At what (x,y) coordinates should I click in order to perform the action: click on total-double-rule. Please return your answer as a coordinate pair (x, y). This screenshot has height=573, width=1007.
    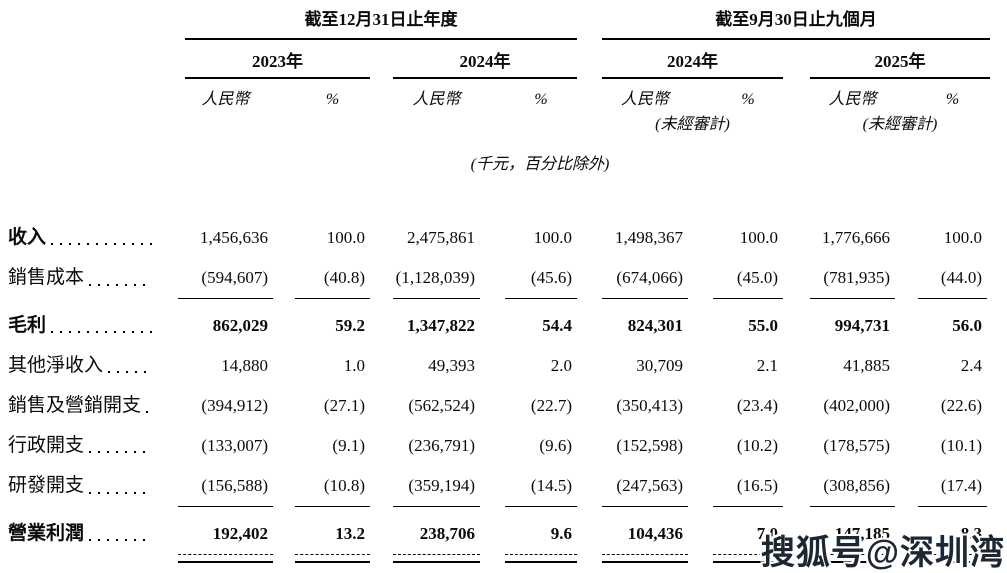
    Looking at the image, I should click on (493, 558).